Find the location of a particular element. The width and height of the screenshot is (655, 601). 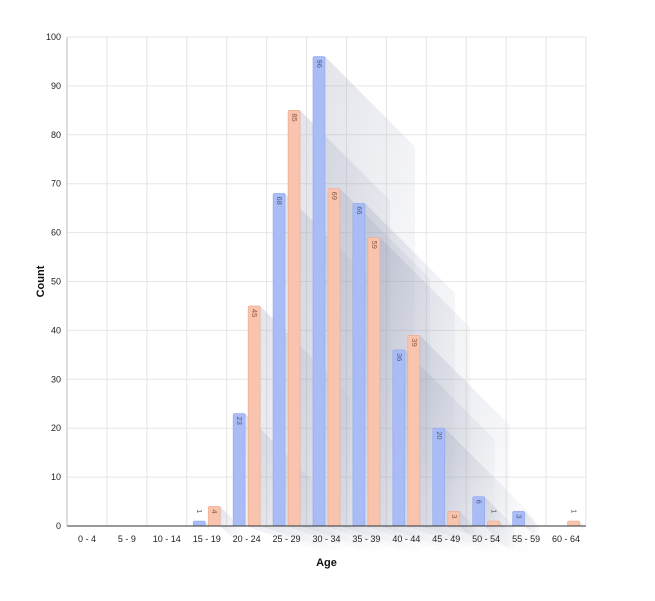

y-tick-label: 40 is located at coordinates (56, 330).